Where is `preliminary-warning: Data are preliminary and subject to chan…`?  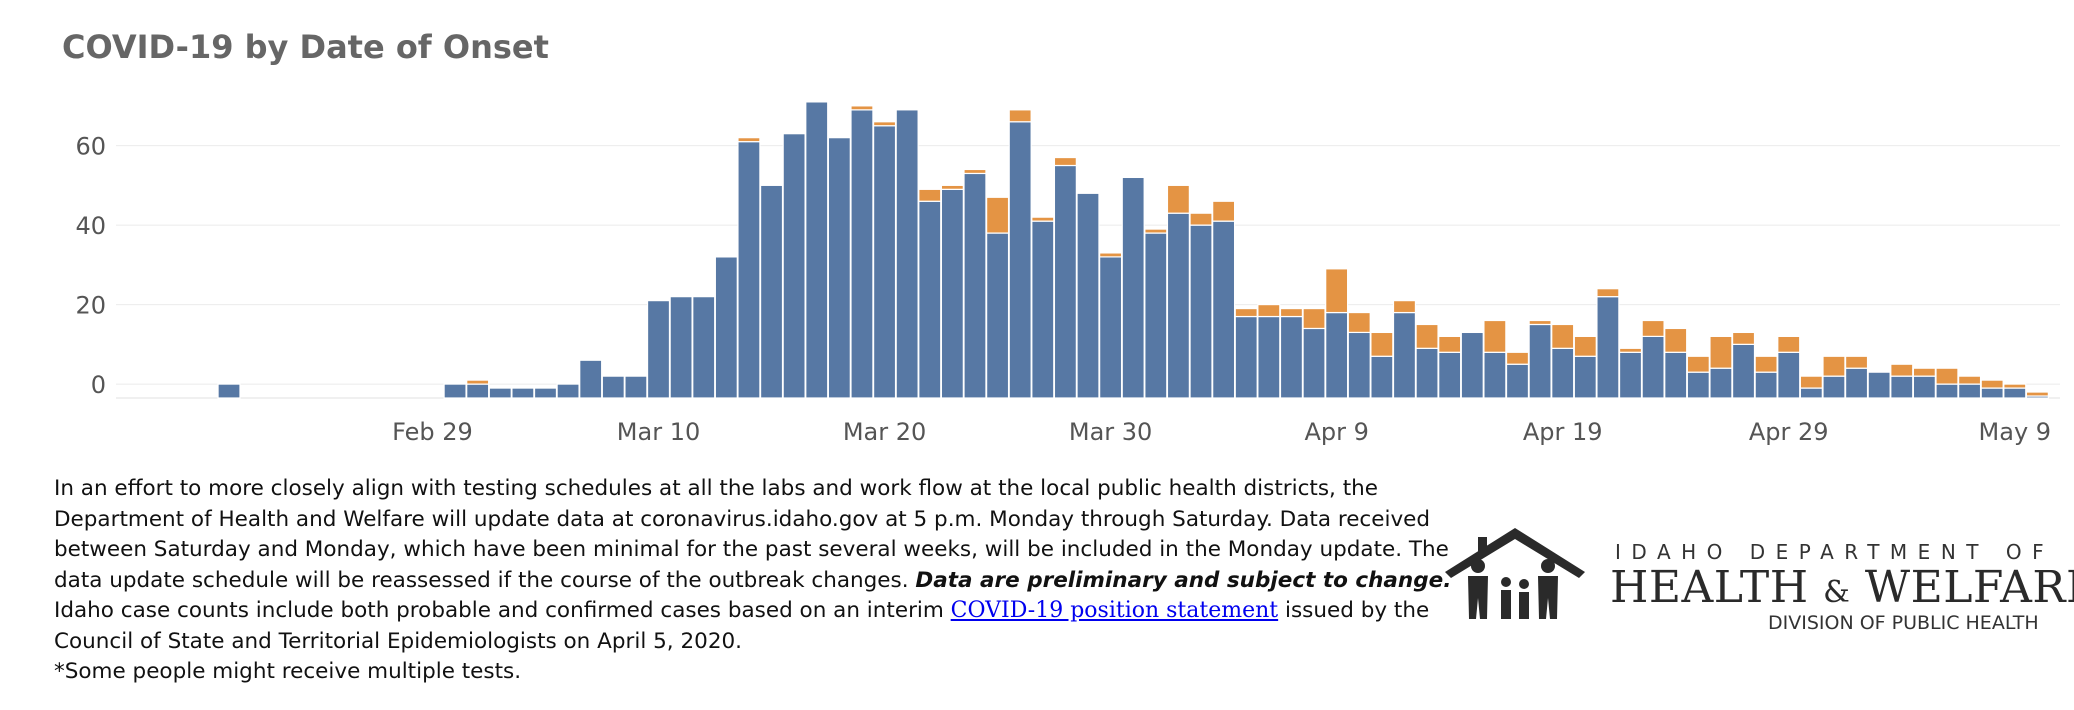
preliminary-warning: Data are preliminary and subject to chan… is located at coordinates (1183, 580).